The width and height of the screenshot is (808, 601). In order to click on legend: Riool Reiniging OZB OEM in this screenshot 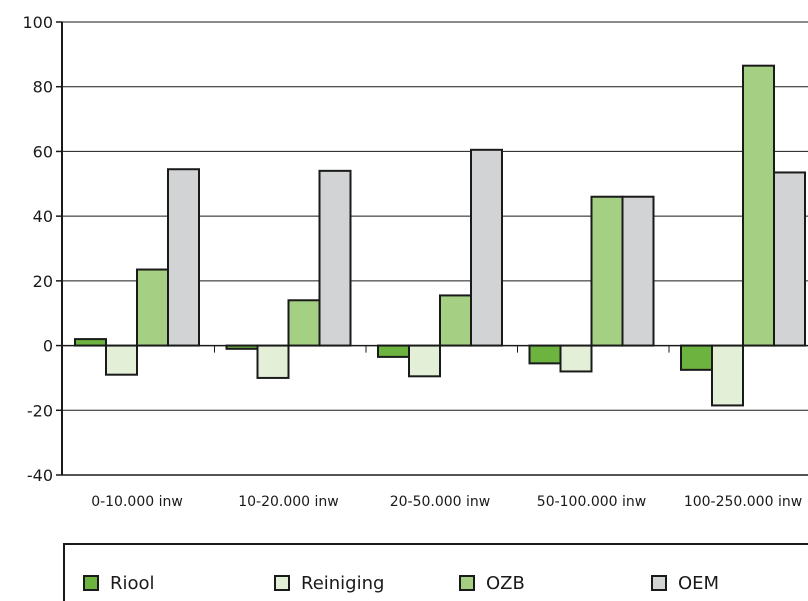, I will do `click(435, 572)`.